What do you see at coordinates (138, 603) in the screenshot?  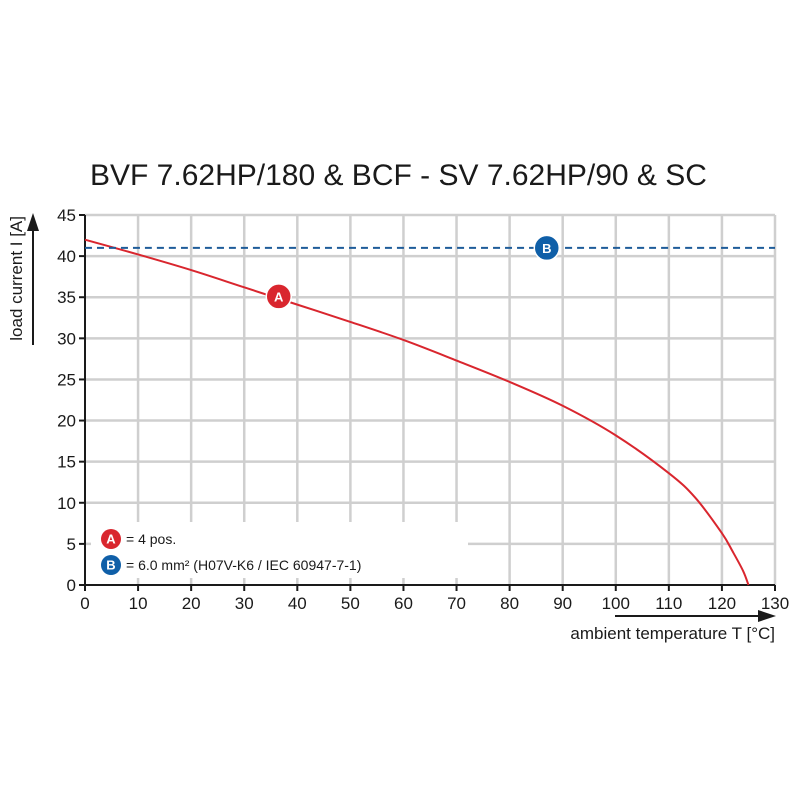 I see `x-tick-label: 10` at bounding box center [138, 603].